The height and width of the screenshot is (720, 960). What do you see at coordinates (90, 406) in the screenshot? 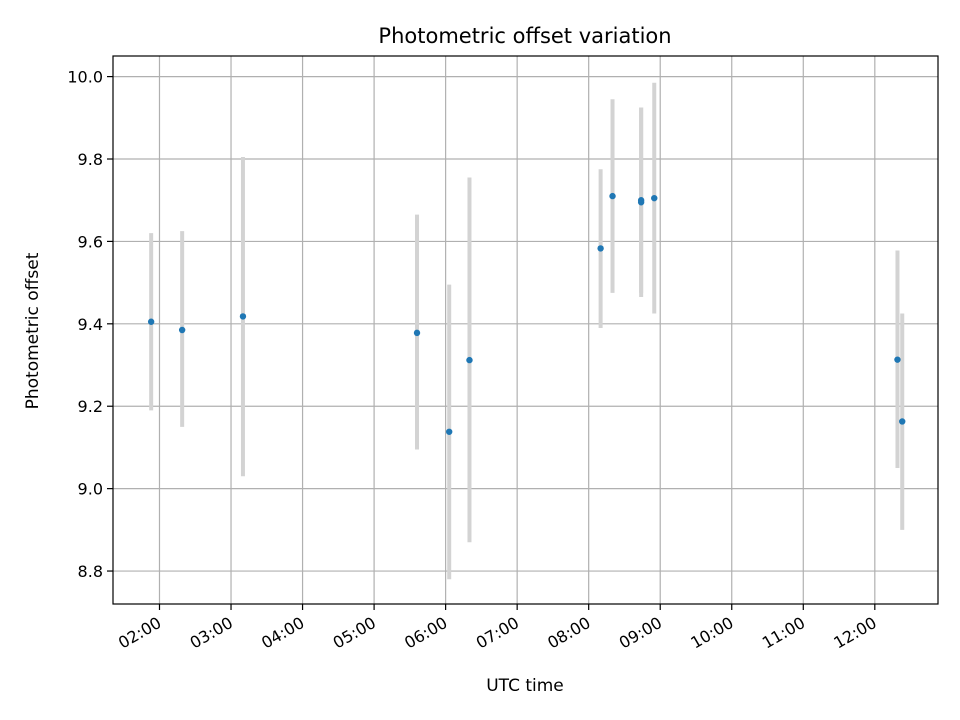
I see `y-tick-label: 9.2` at bounding box center [90, 406].